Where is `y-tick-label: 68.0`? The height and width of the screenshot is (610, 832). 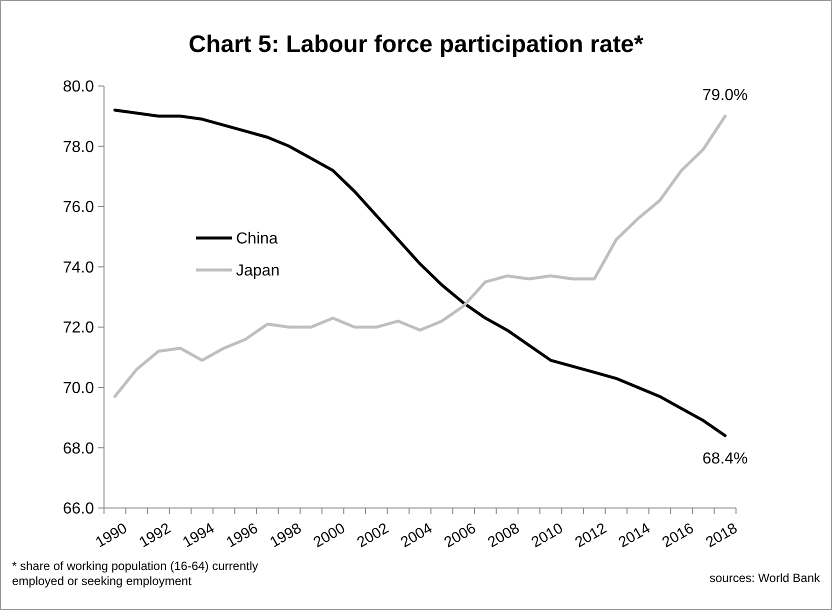
y-tick-label: 68.0 is located at coordinates (78, 449).